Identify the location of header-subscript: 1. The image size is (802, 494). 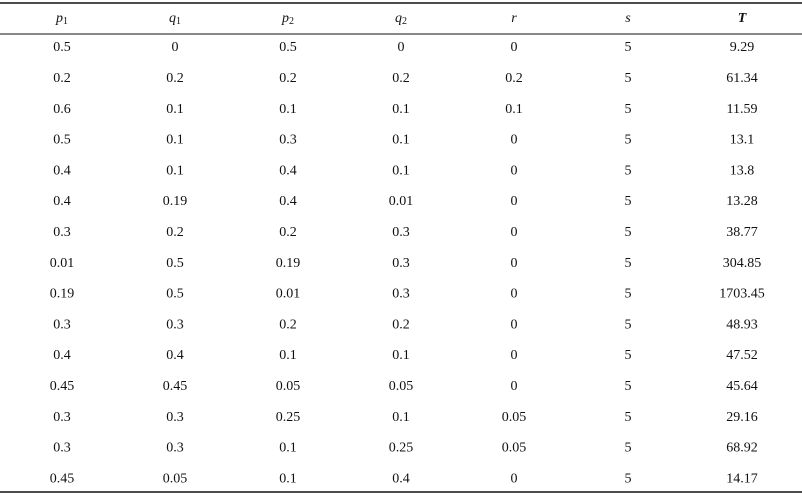
(65, 21).